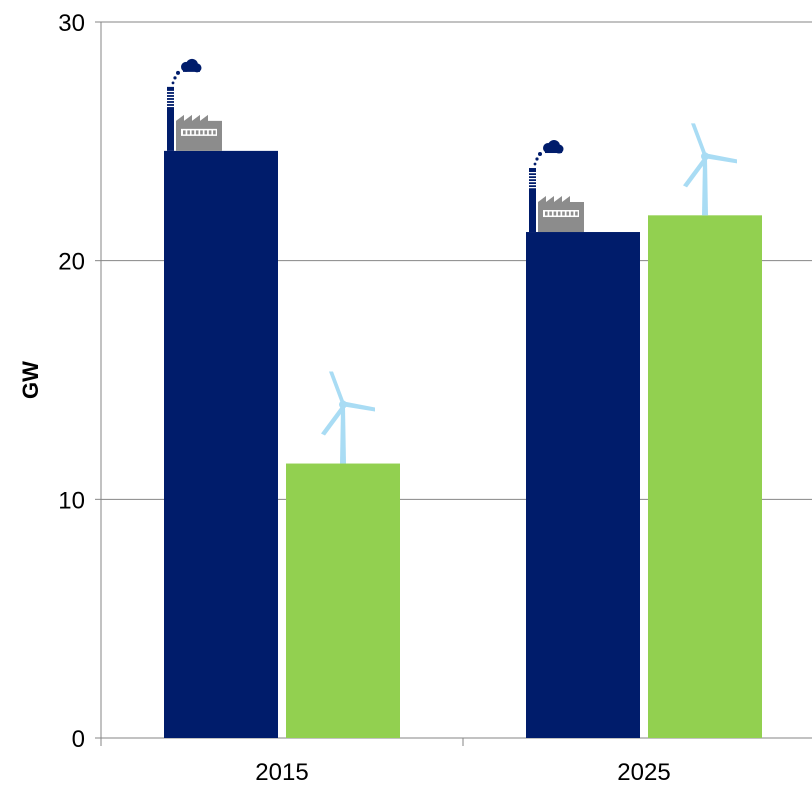 Image resolution: width=812 pixels, height=789 pixels. Describe the element at coordinates (643, 772) in the screenshot. I see `x-tick-label: 2025` at that location.